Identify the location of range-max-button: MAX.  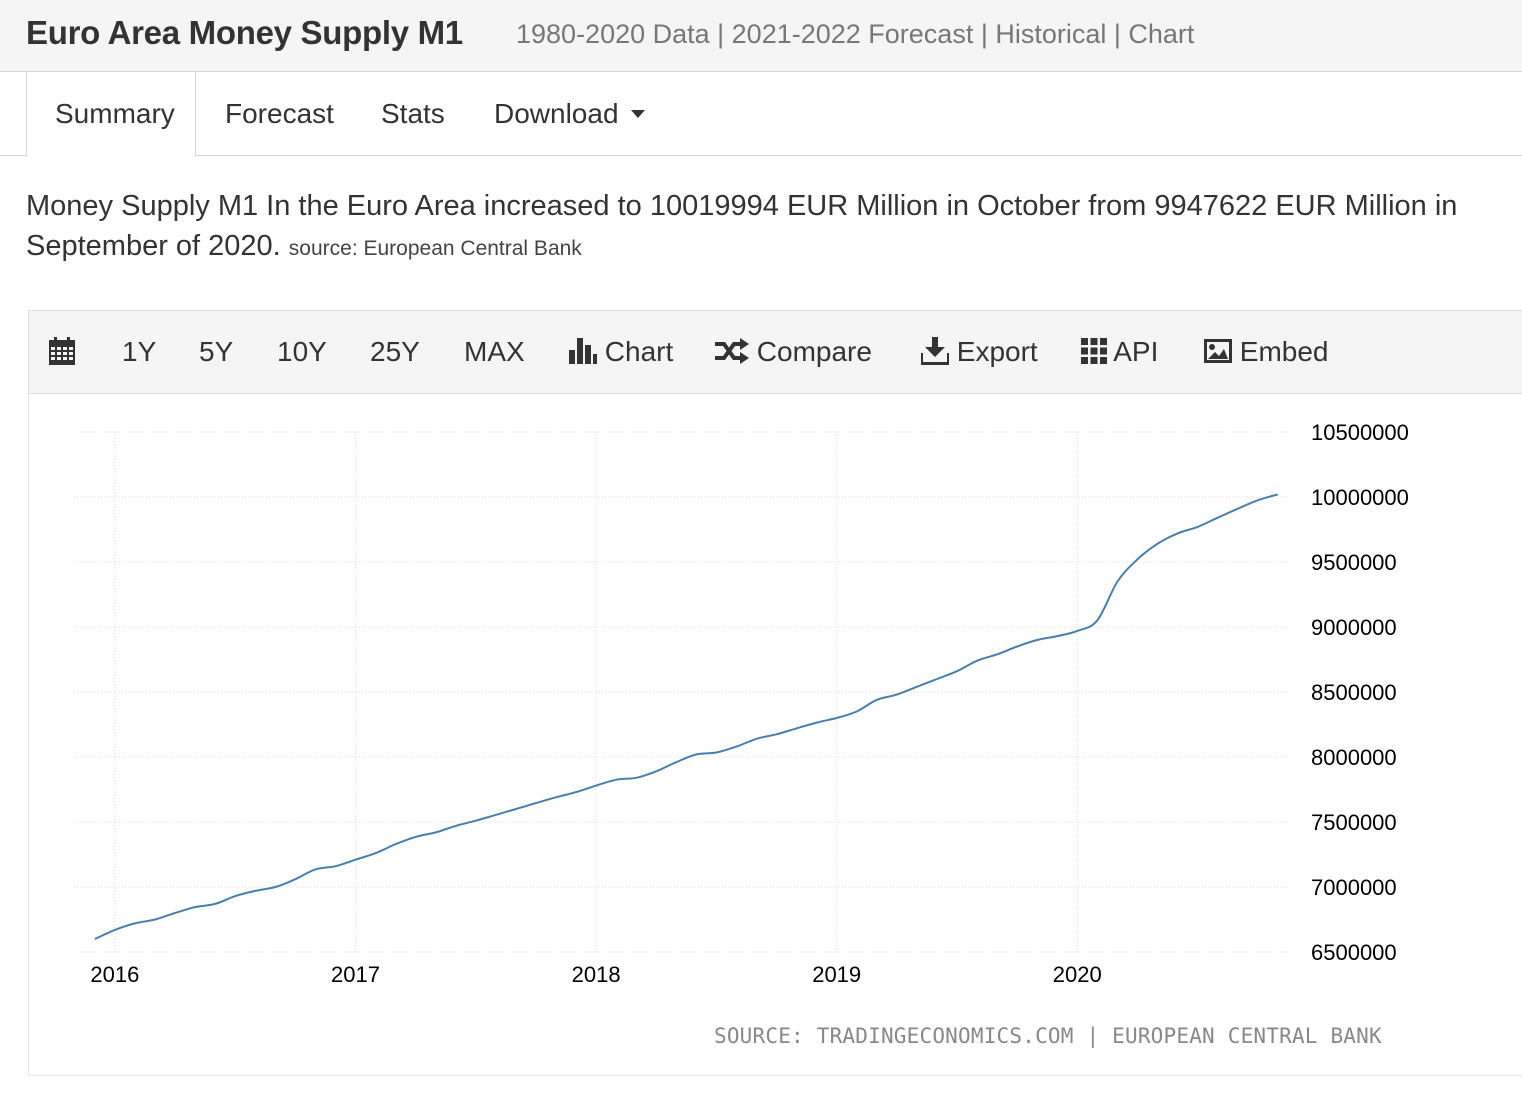
(494, 351).